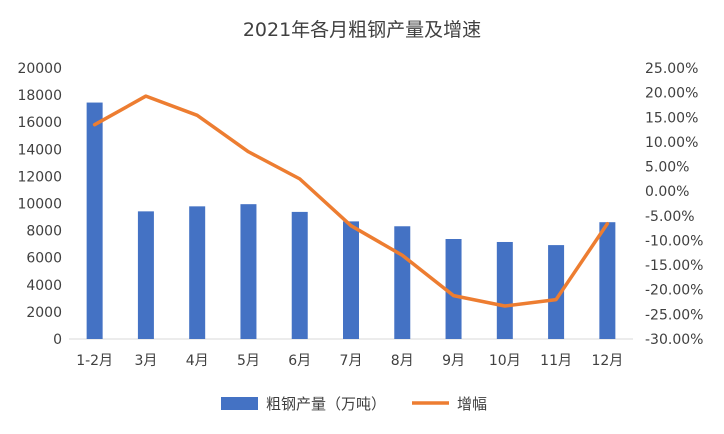 The width and height of the screenshot is (724, 434). Describe the element at coordinates (197, 361) in the screenshot. I see `x-tick-label: 4月` at that location.